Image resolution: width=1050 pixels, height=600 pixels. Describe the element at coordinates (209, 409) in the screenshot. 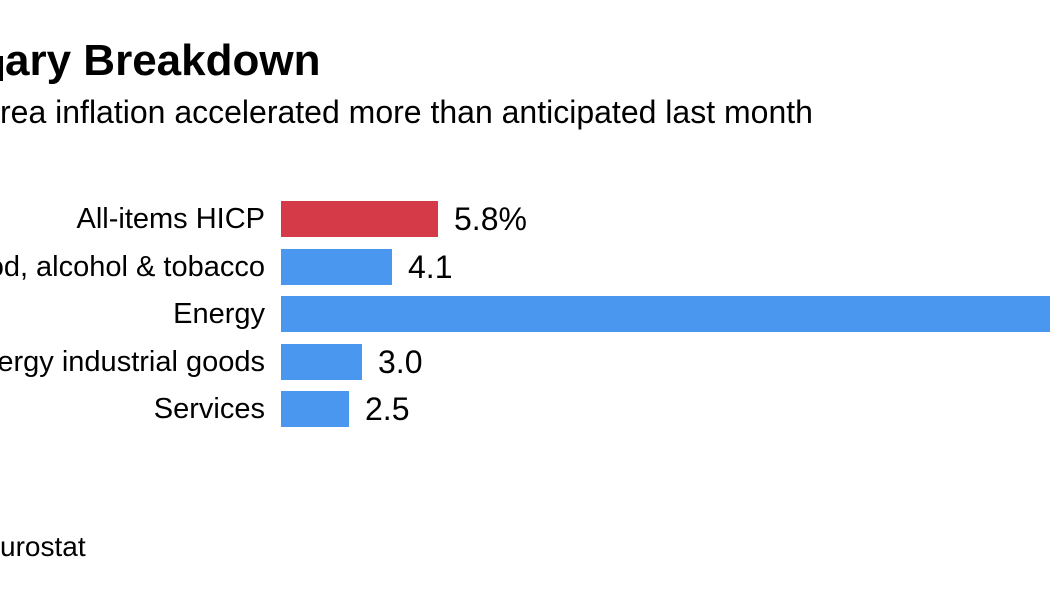

I see `bar-label: Services` at that location.